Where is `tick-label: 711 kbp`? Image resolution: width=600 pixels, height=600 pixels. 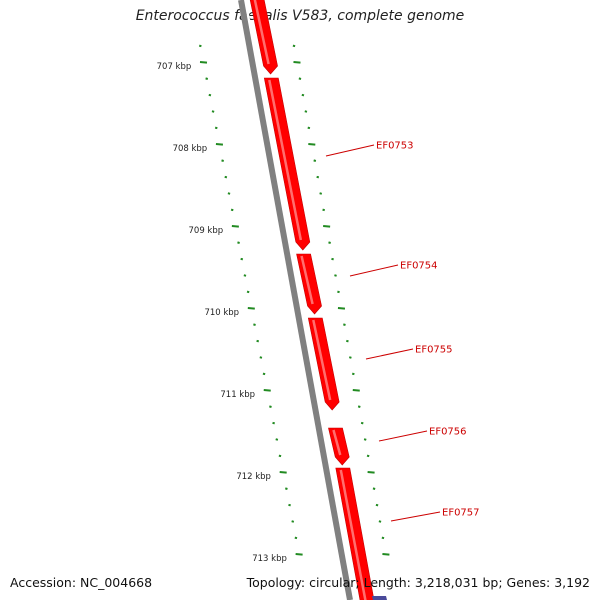
tick-label: 711 kbp is located at coordinates (237, 395).